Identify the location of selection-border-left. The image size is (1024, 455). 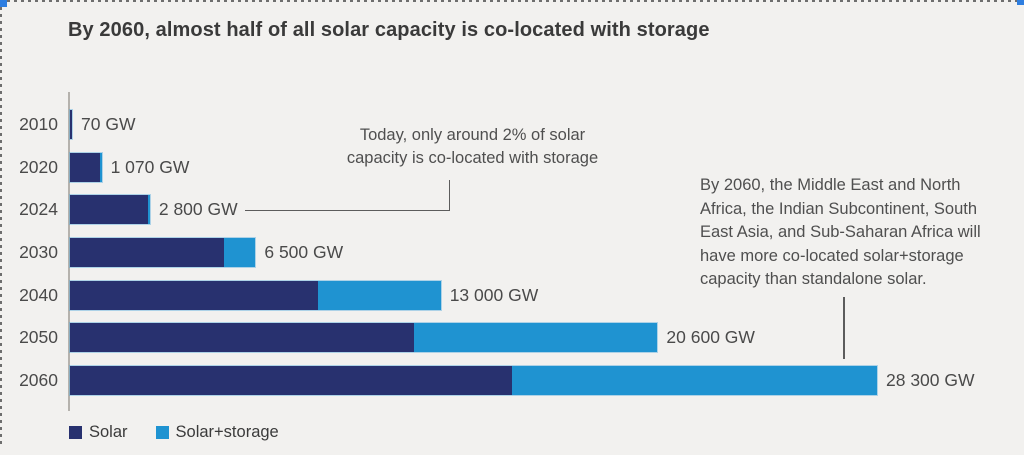
(1, 224).